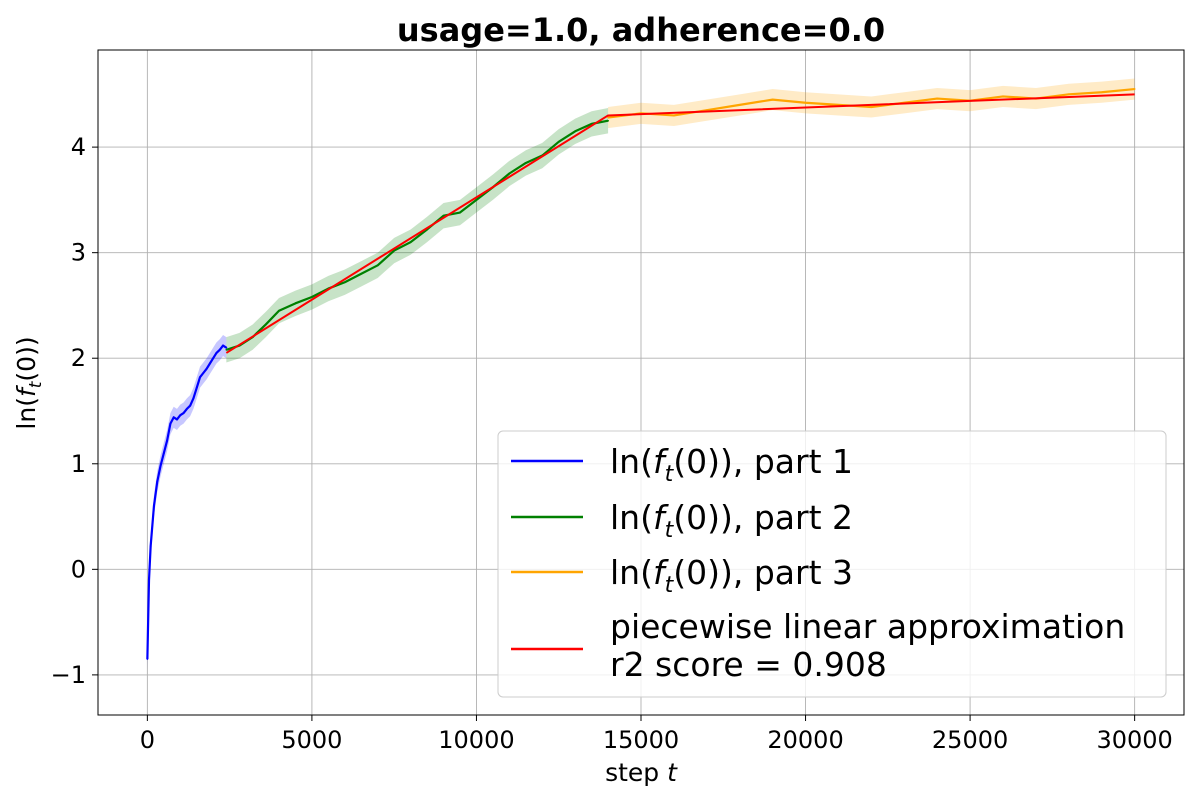 This screenshot has height=800, width=1200. What do you see at coordinates (970, 740) in the screenshot?
I see `x-tick-label: 25000` at bounding box center [970, 740].